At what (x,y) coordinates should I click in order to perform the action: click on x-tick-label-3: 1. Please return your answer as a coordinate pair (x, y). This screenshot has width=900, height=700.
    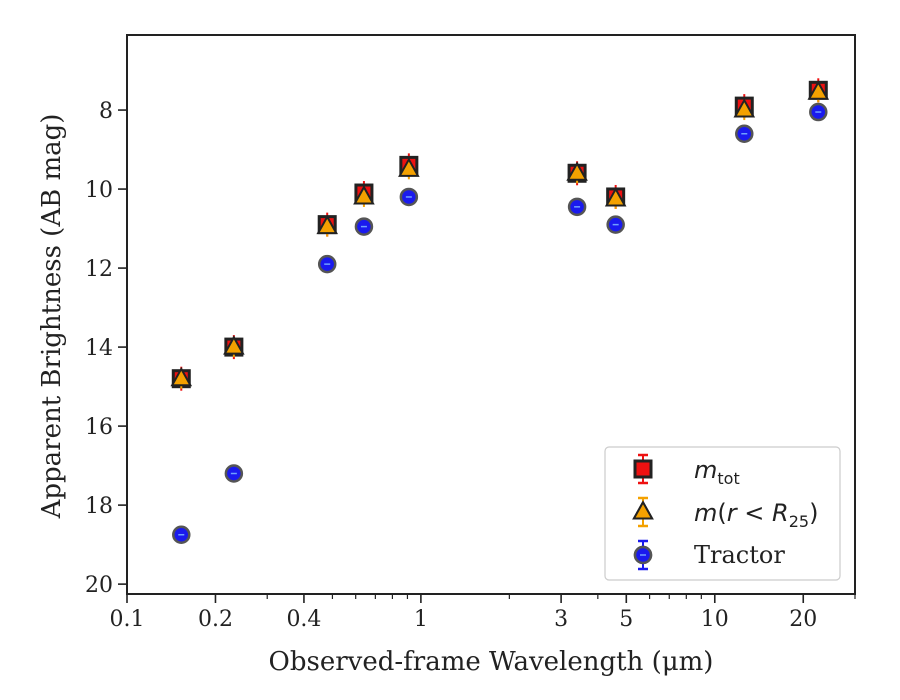
    Looking at the image, I should click on (421, 619).